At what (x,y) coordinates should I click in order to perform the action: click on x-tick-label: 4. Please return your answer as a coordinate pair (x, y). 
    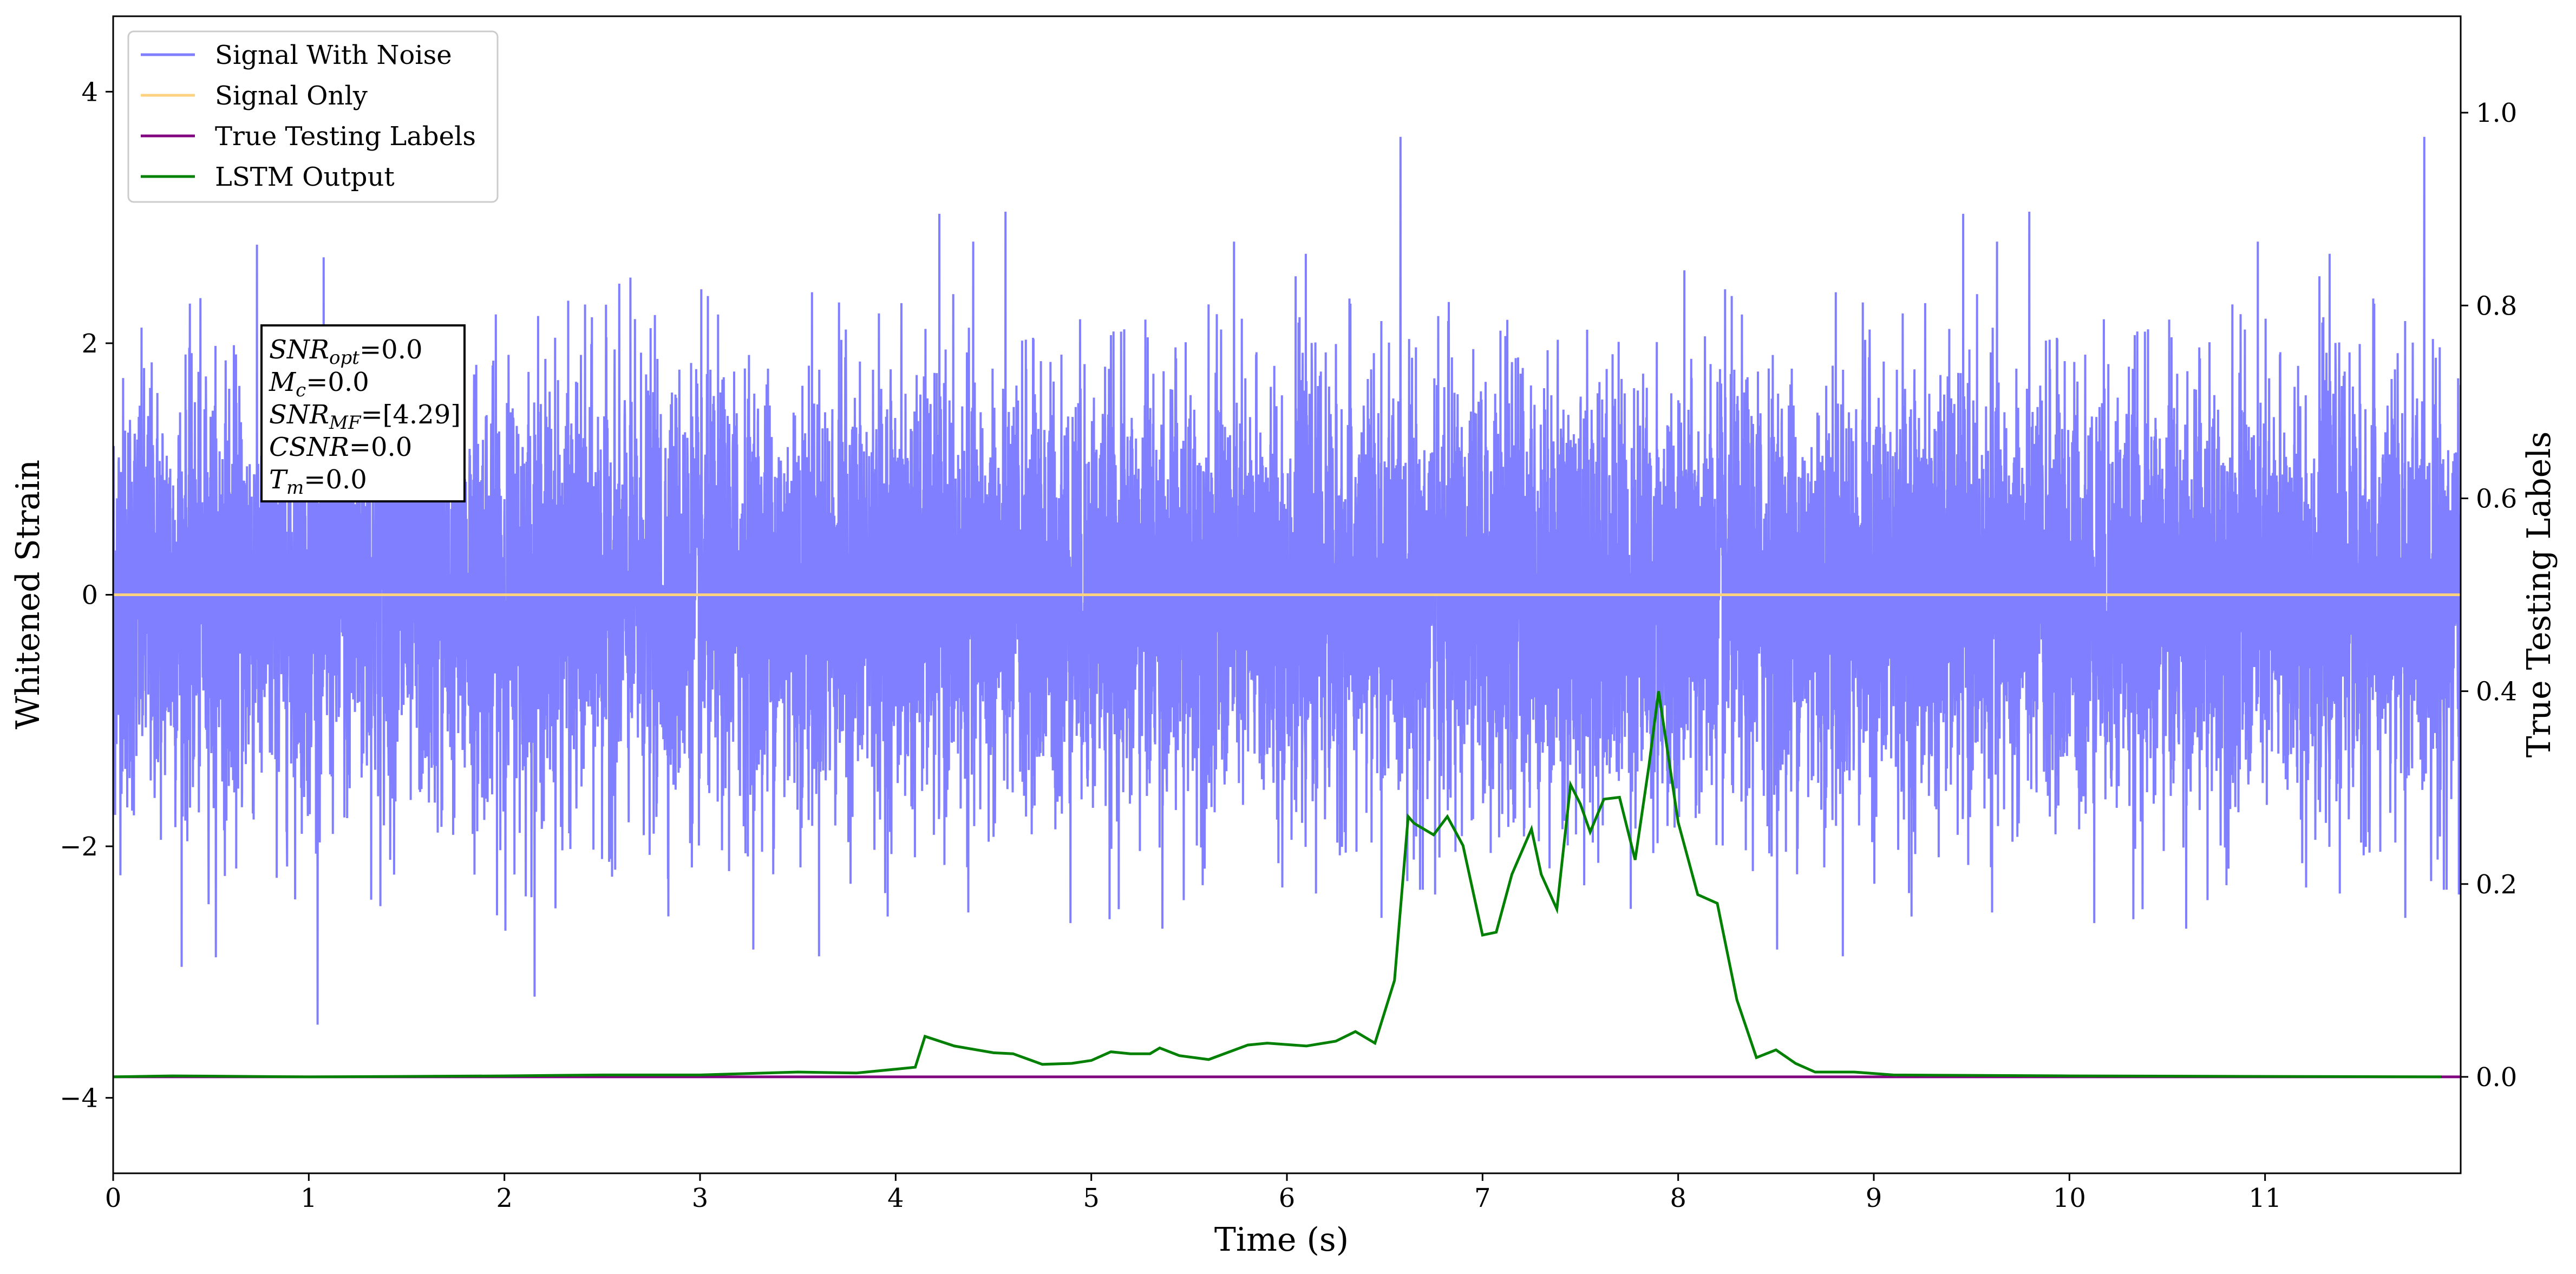
    Looking at the image, I should click on (895, 1198).